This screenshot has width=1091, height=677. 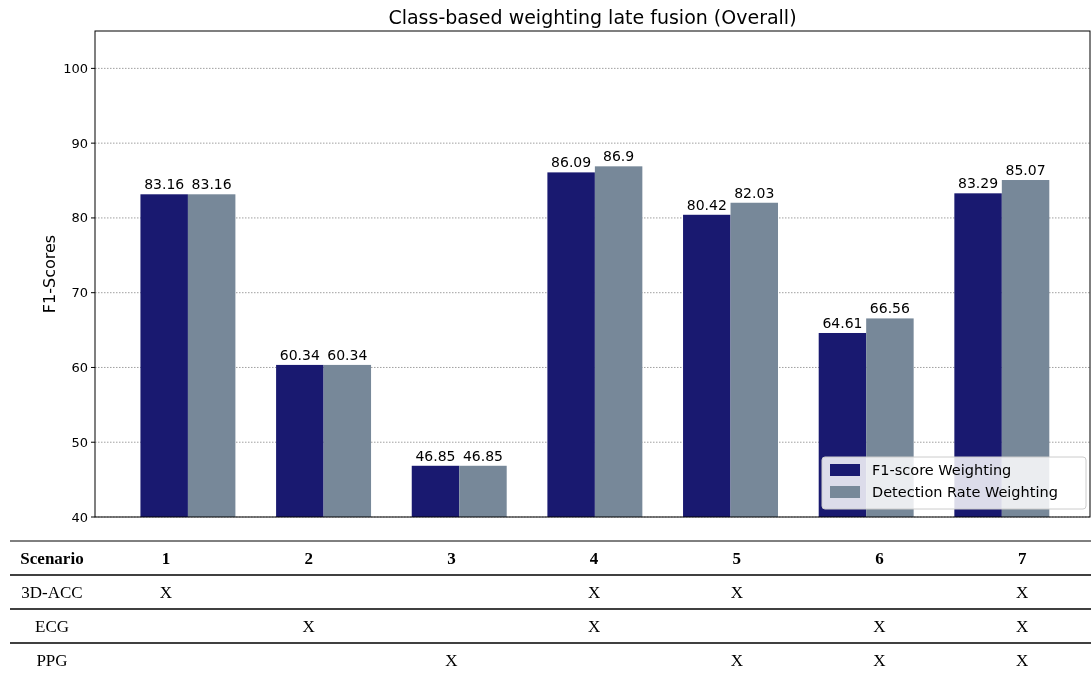 What do you see at coordinates (592, 17) in the screenshot?
I see `chart-title: Class-based weighting late fusion (Overall)` at bounding box center [592, 17].